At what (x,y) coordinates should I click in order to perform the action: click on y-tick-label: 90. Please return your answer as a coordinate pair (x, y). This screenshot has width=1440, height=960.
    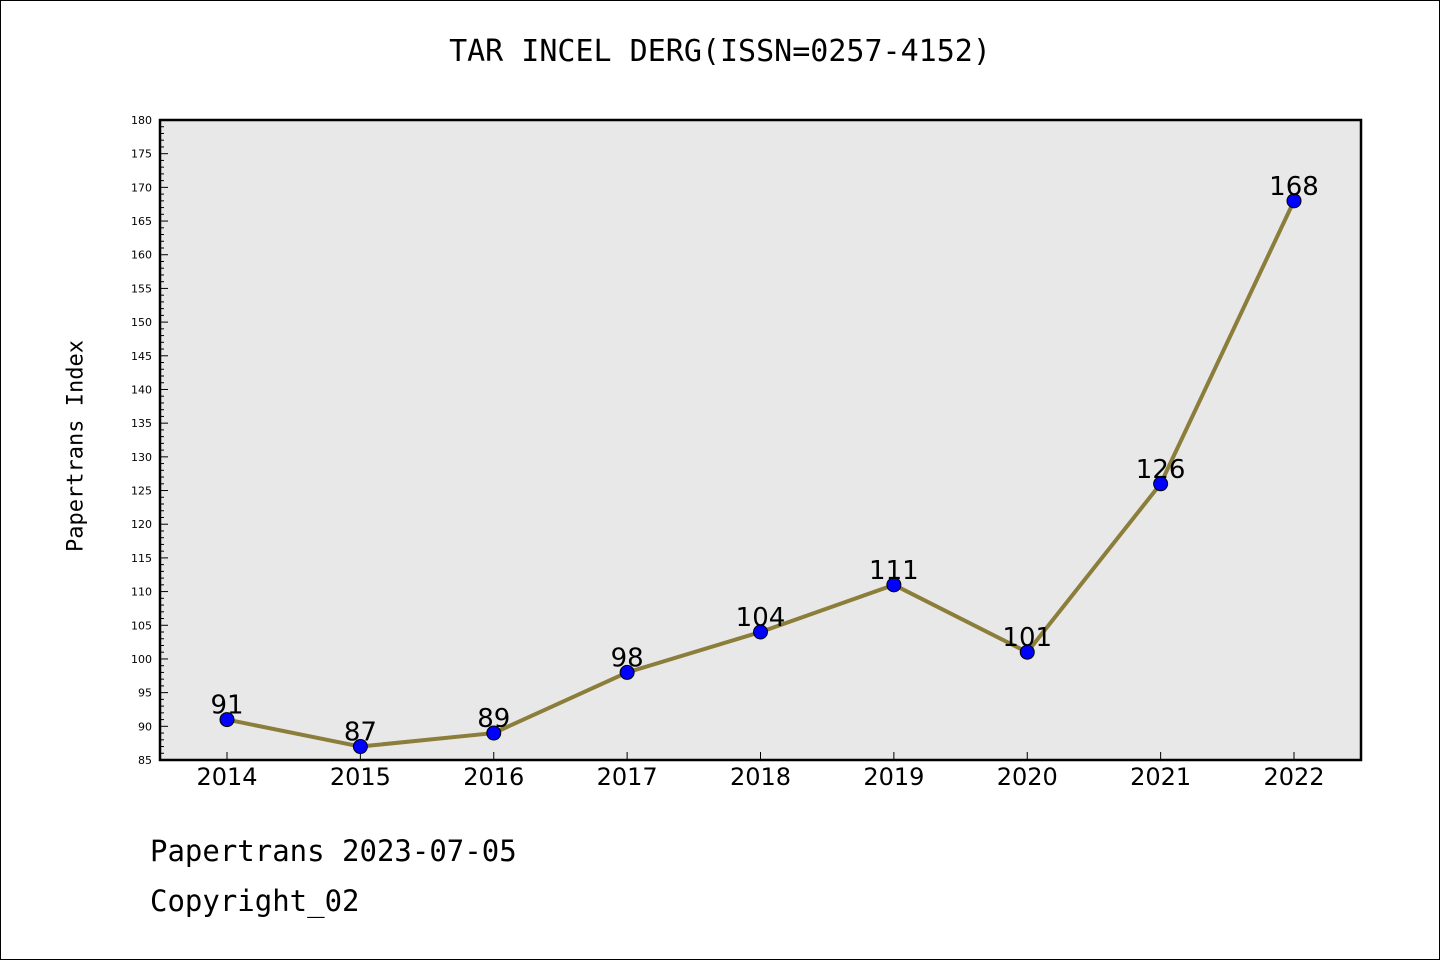
    Looking at the image, I should click on (145, 726).